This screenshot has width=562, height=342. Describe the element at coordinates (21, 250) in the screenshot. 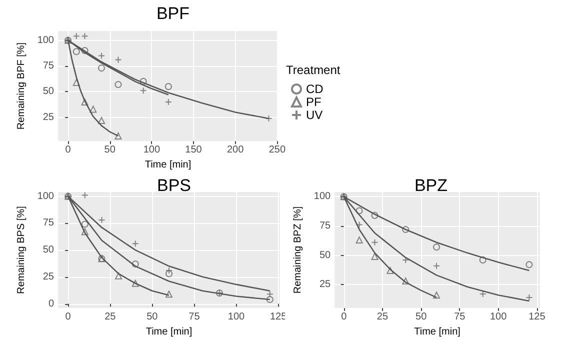

I see `y-axis-title: Remaining BPS [%]` at that location.